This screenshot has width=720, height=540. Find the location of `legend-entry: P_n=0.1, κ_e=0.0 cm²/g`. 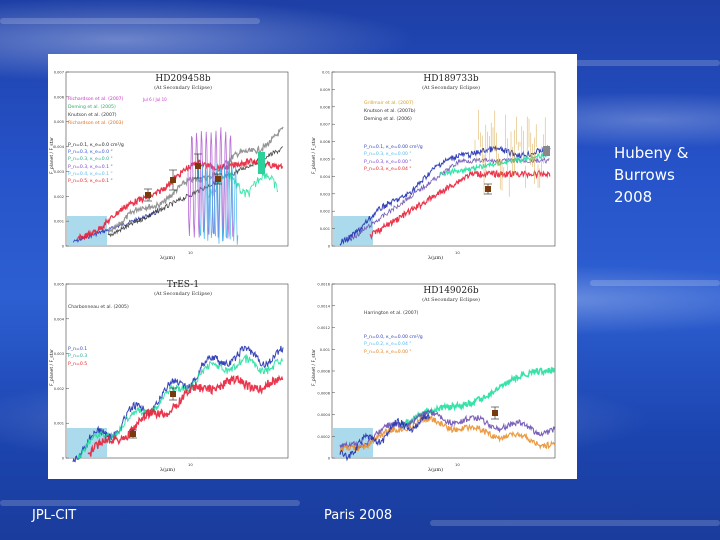

legend-entry: P_n=0.1, κ_e=0.0 cm²/g is located at coordinates (96, 145).